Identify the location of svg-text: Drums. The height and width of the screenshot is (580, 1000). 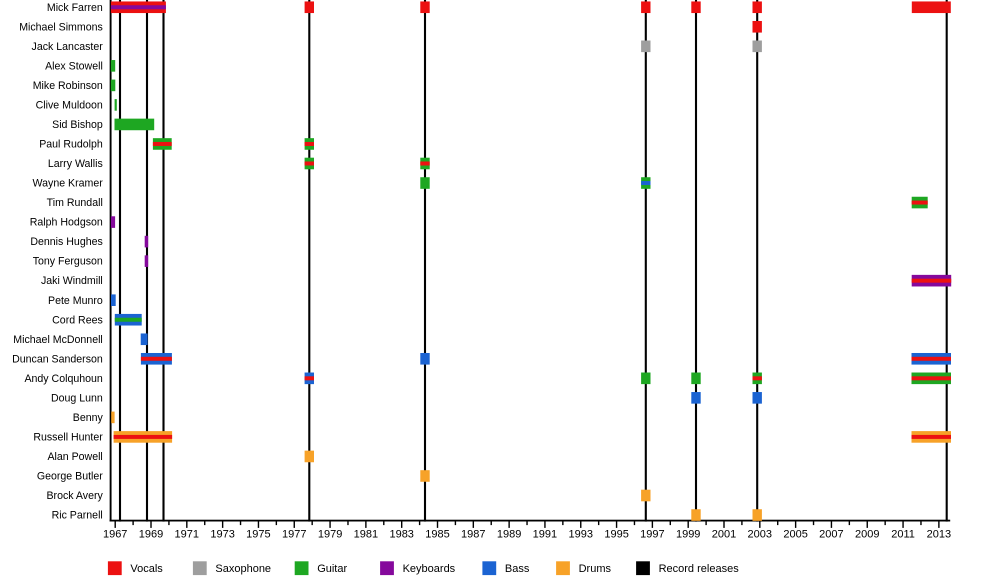
(595, 569).